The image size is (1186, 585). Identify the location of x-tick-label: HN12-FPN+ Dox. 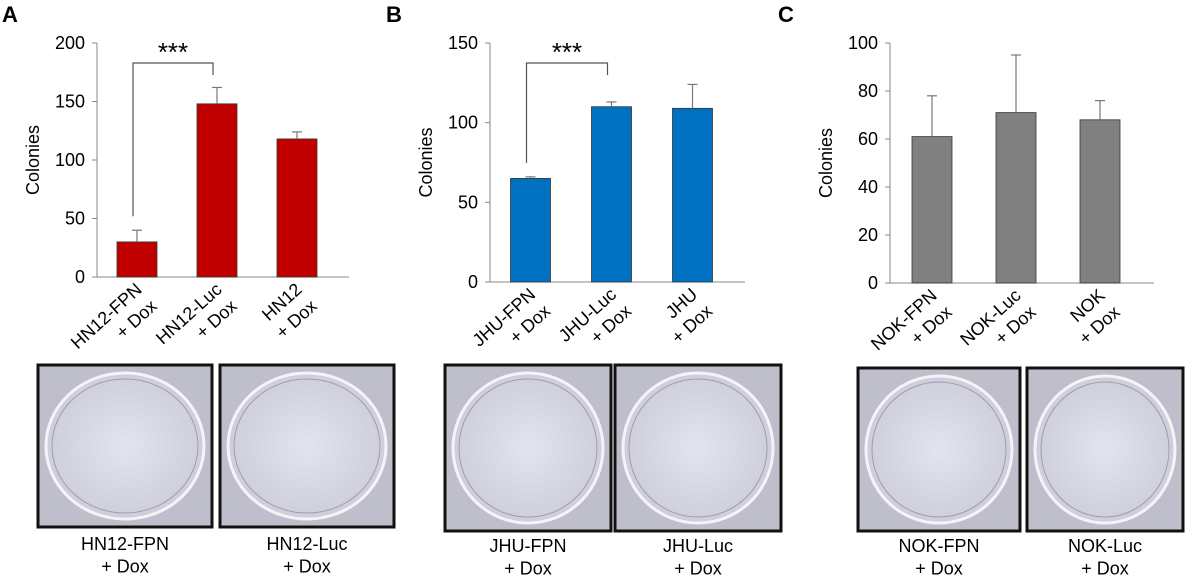
(114, 324).